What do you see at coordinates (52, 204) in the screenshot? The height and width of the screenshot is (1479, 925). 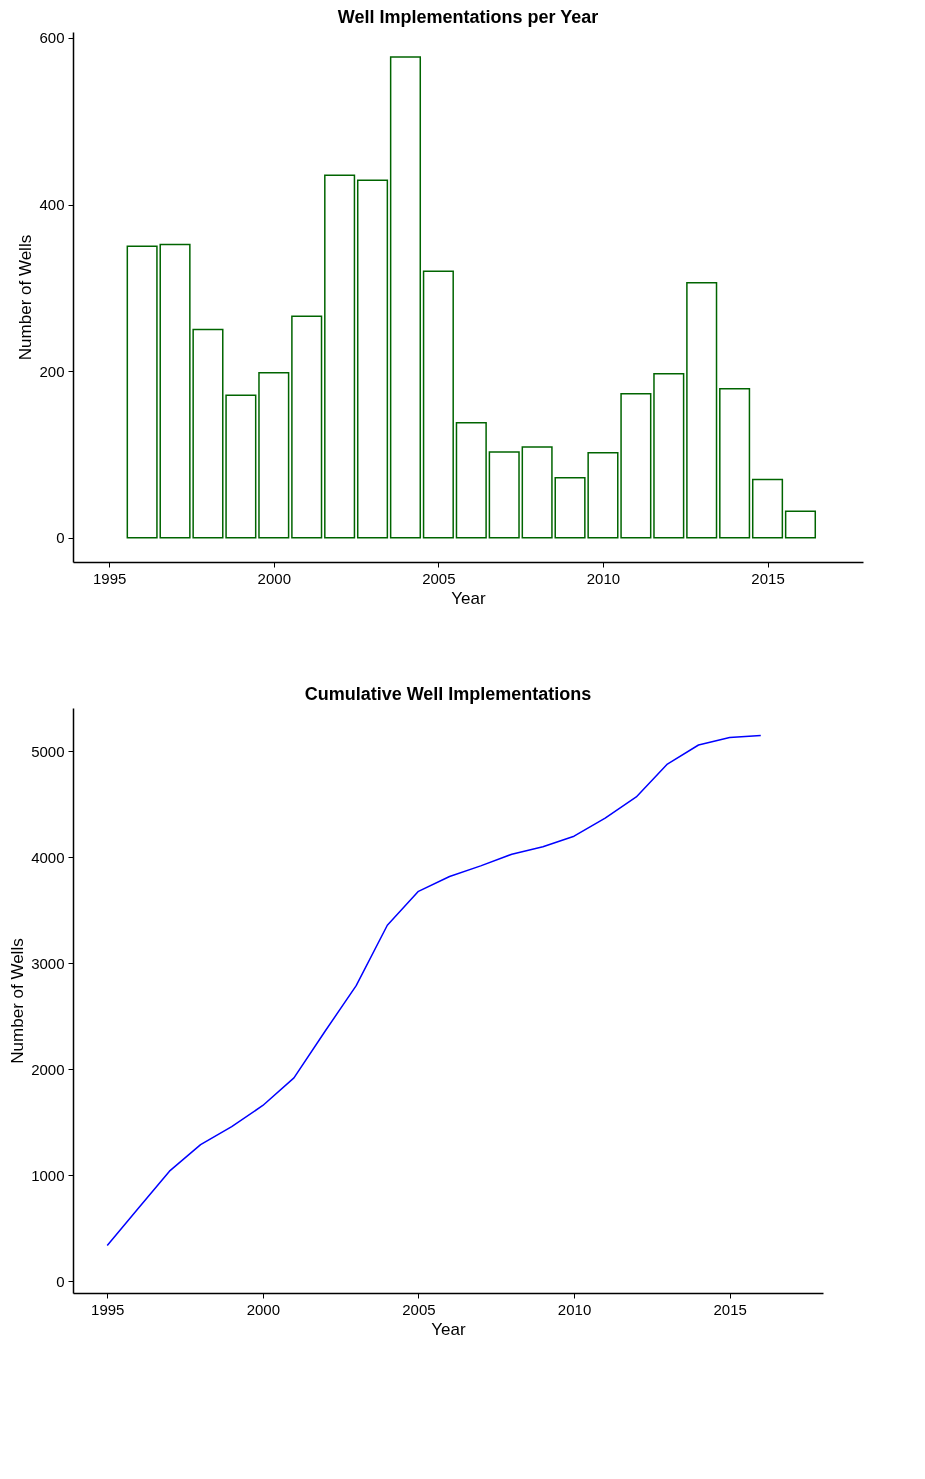 I see `y-tick-label: 400` at bounding box center [52, 204].